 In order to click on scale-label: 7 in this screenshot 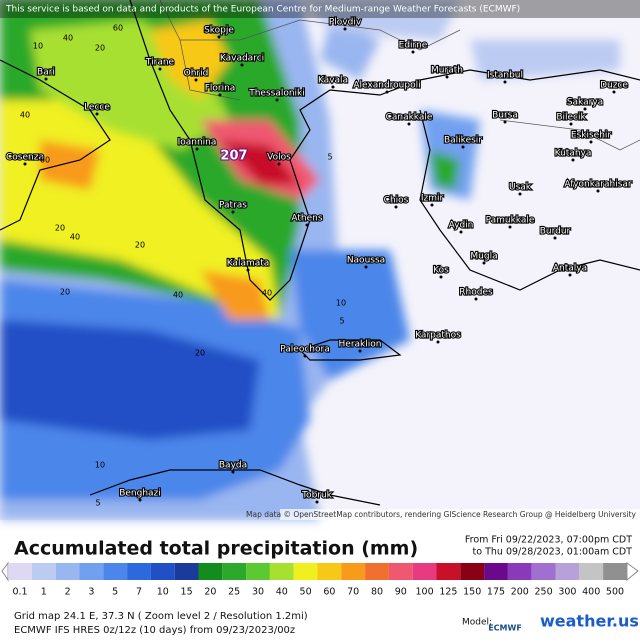, I will do `click(139, 592)`.